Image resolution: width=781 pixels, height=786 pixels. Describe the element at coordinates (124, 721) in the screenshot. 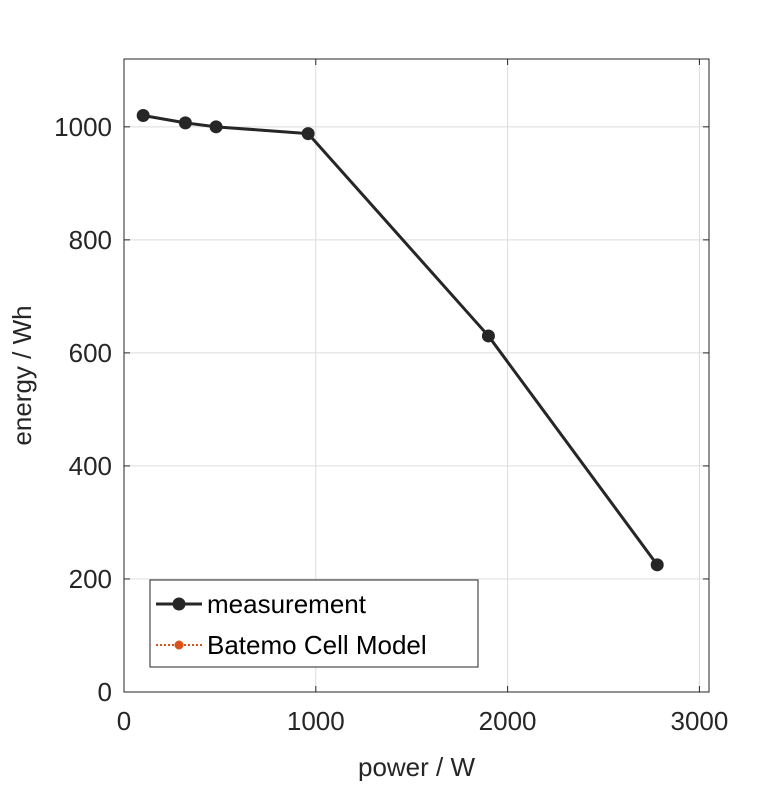

I see `x-tick-label: 0` at that location.